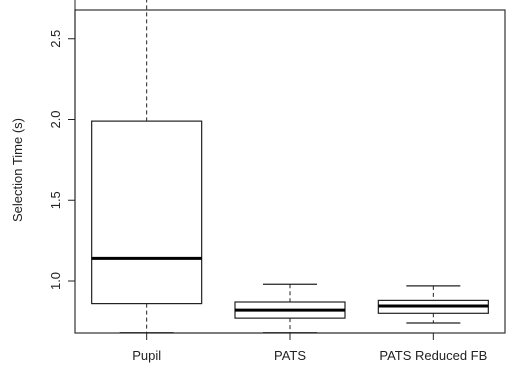 The width and height of the screenshot is (510, 369). Describe the element at coordinates (290, 355) in the screenshot. I see `x-category-label: PATS` at that location.